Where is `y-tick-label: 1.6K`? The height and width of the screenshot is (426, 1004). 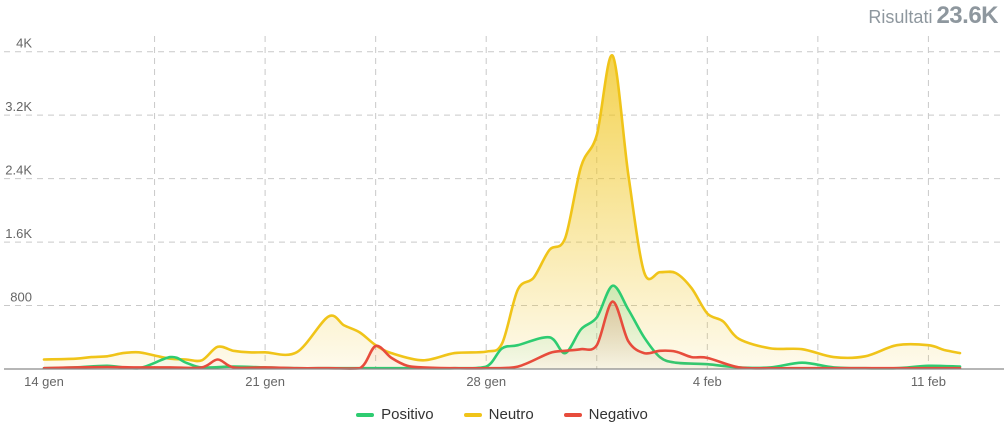
y-tick-label: 1.6K is located at coordinates (18, 233).